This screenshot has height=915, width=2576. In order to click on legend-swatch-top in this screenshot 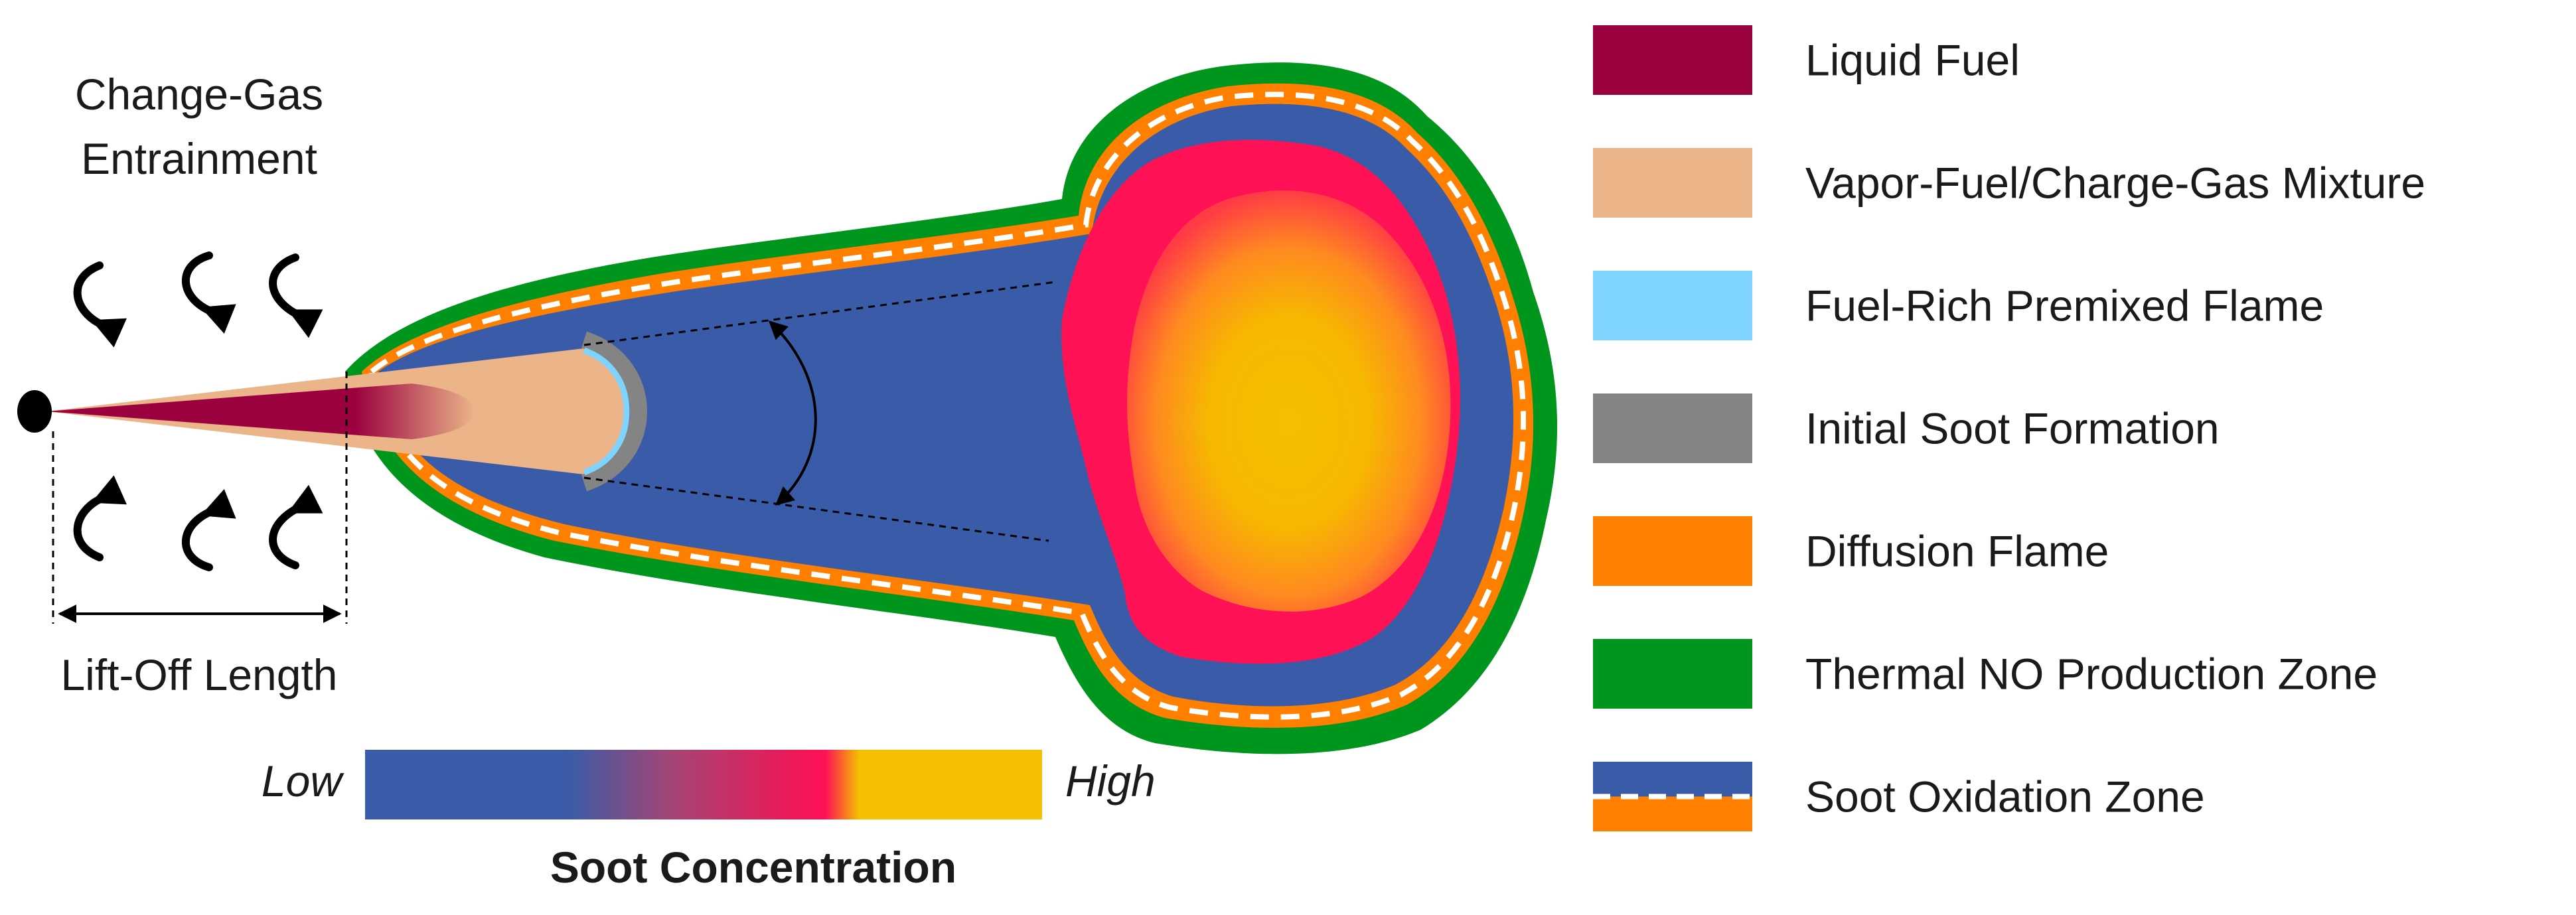, I will do `click(1673, 779)`.